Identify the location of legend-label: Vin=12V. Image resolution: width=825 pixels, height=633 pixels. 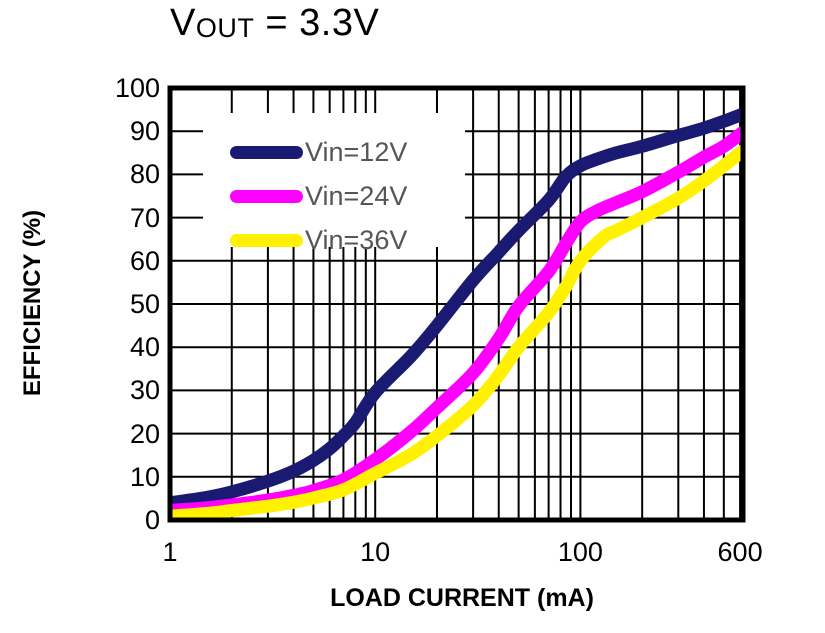
(356, 151).